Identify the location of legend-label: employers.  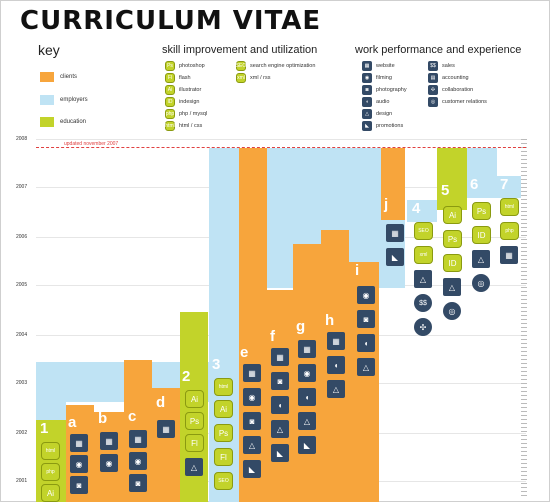
(74, 100).